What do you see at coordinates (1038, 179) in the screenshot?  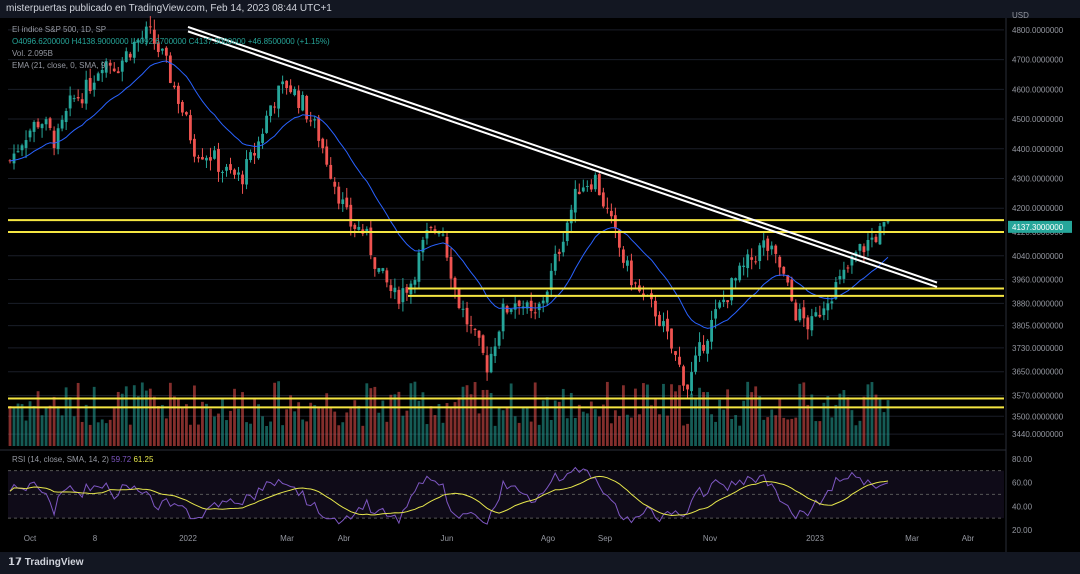 I see `y-tick-label: 4300.0000000` at bounding box center [1038, 179].